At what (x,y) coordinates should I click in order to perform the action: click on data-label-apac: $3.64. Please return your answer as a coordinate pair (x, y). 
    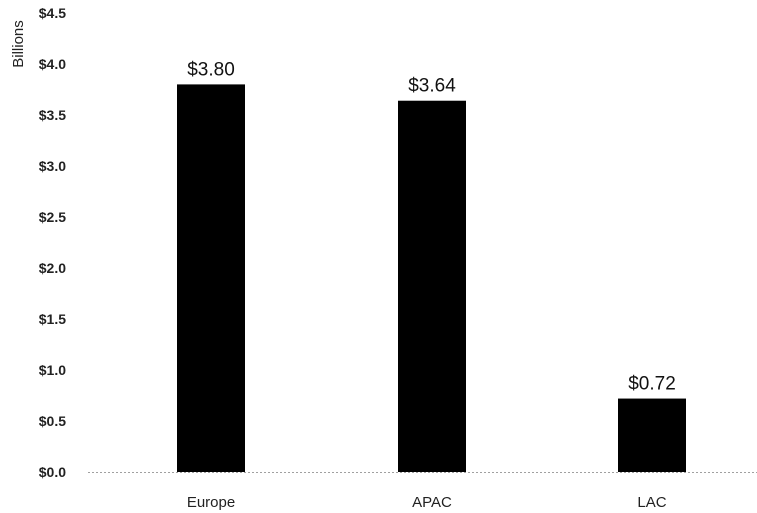
    Looking at the image, I should click on (432, 86).